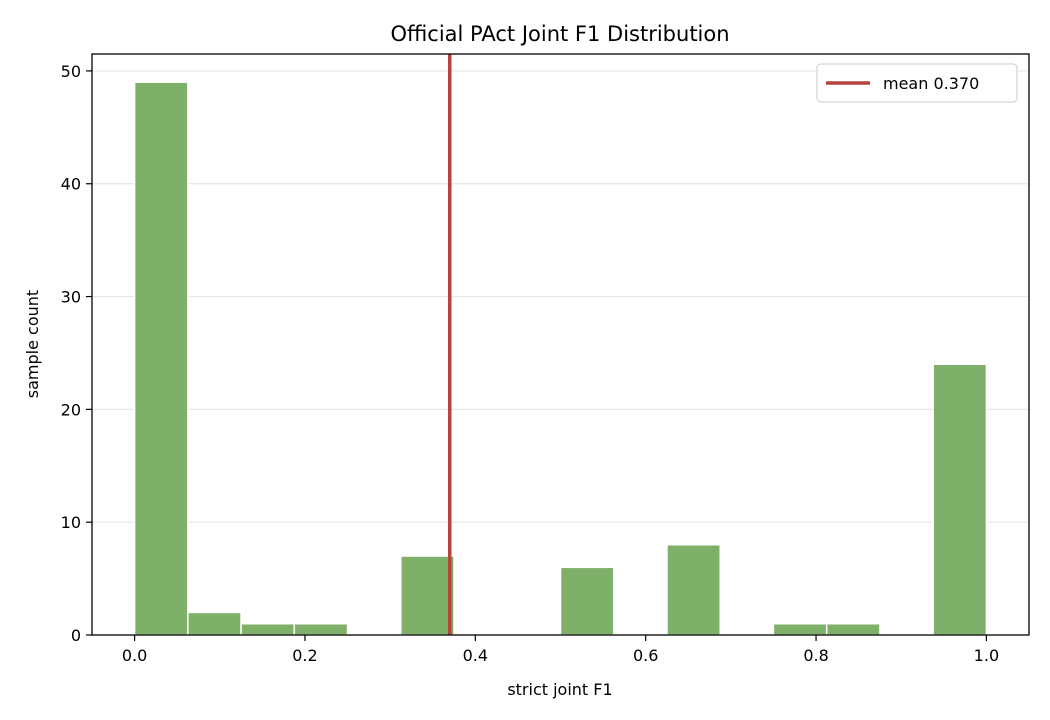 The width and height of the screenshot is (1050, 720). What do you see at coordinates (71, 71) in the screenshot?
I see `y-tick-label: 50` at bounding box center [71, 71].